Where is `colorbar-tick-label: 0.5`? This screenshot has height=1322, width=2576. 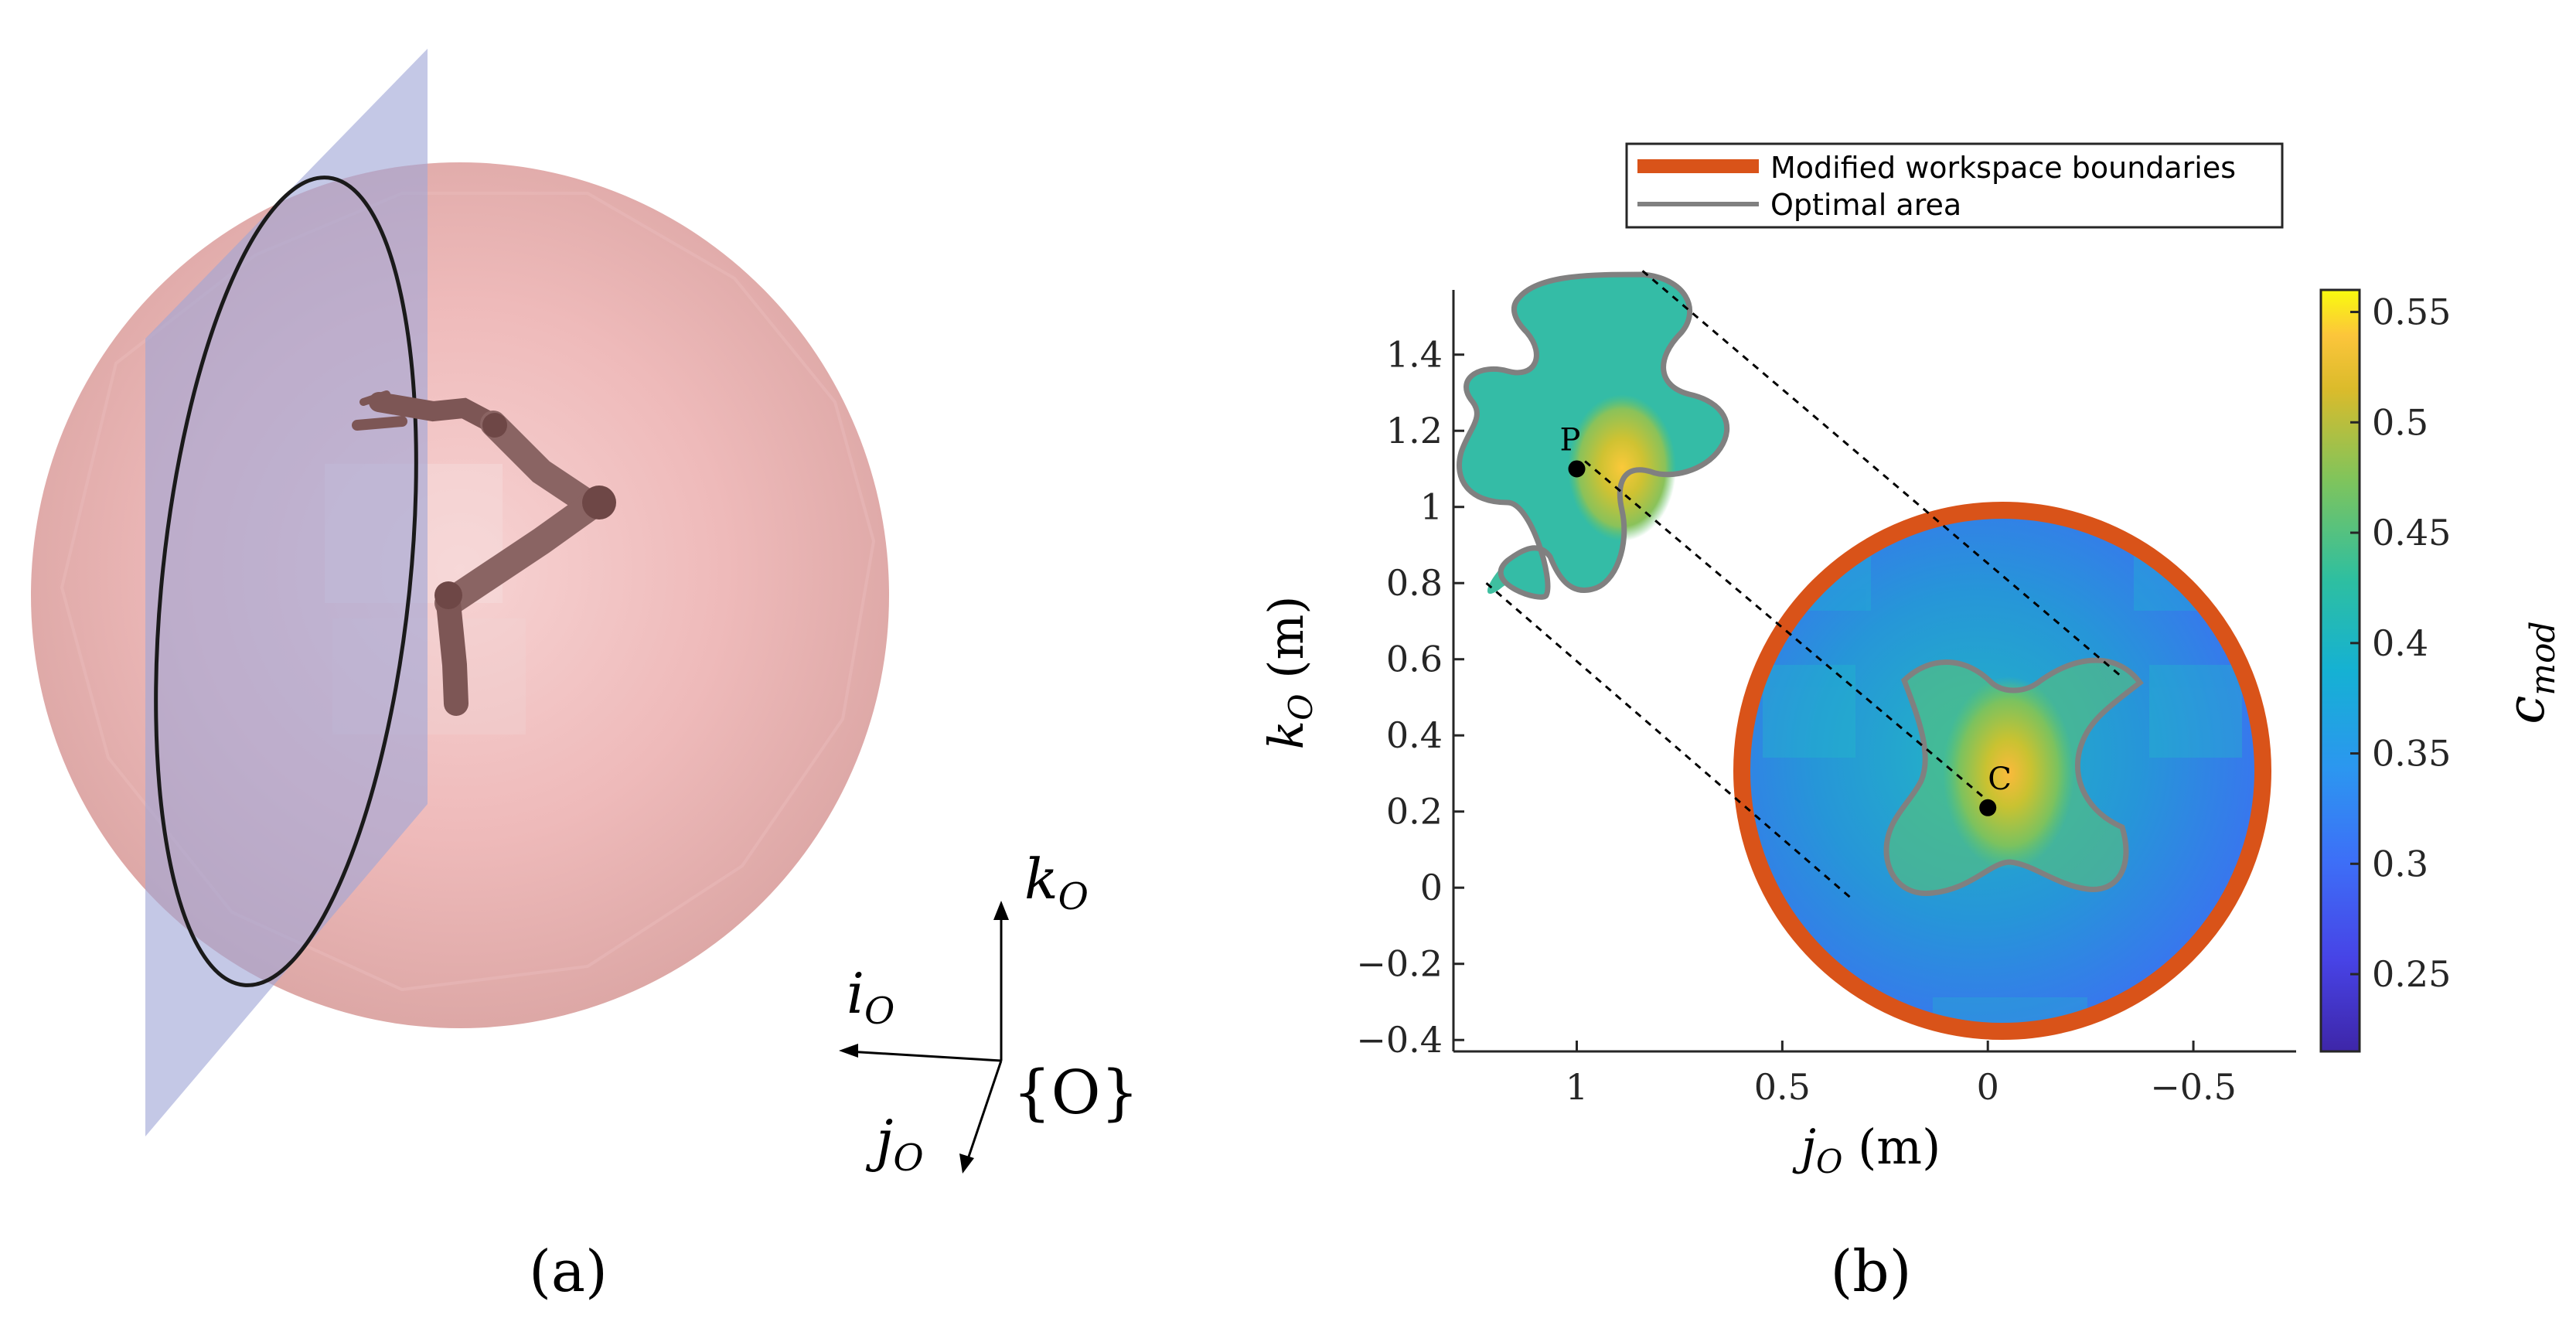
colorbar-tick-label: 0.5 is located at coordinates (2400, 422).